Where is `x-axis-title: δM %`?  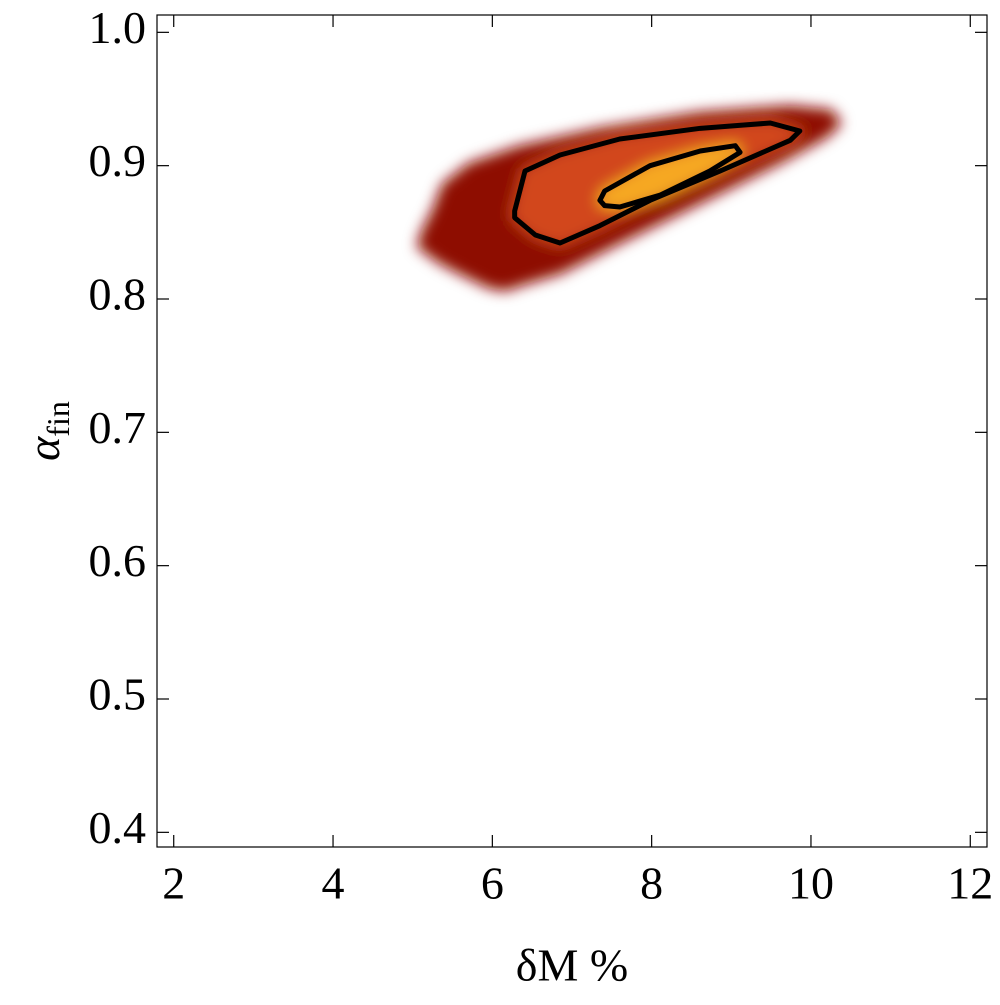 x-axis-title: δM % is located at coordinates (572, 965).